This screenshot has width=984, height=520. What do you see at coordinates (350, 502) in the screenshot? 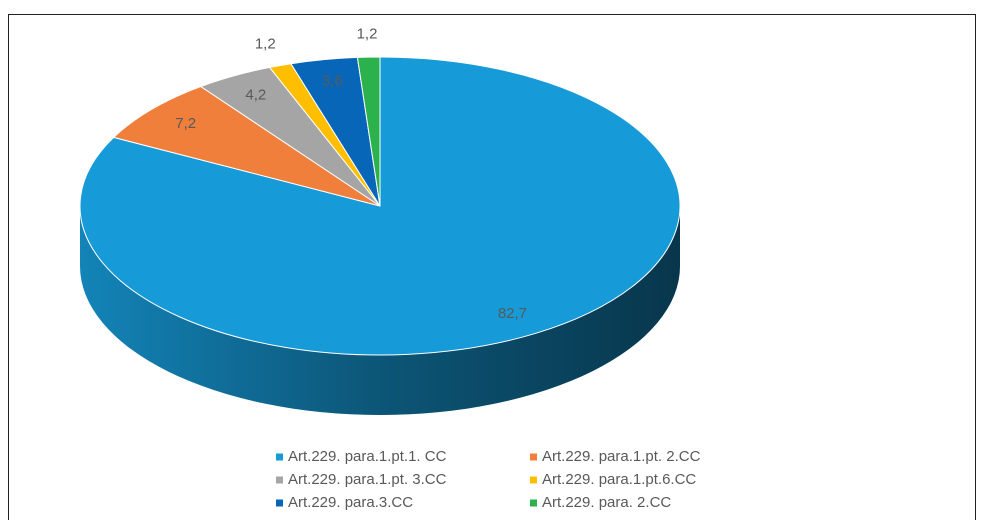
I see `legend-label: Art.229. para.3.CC` at bounding box center [350, 502].